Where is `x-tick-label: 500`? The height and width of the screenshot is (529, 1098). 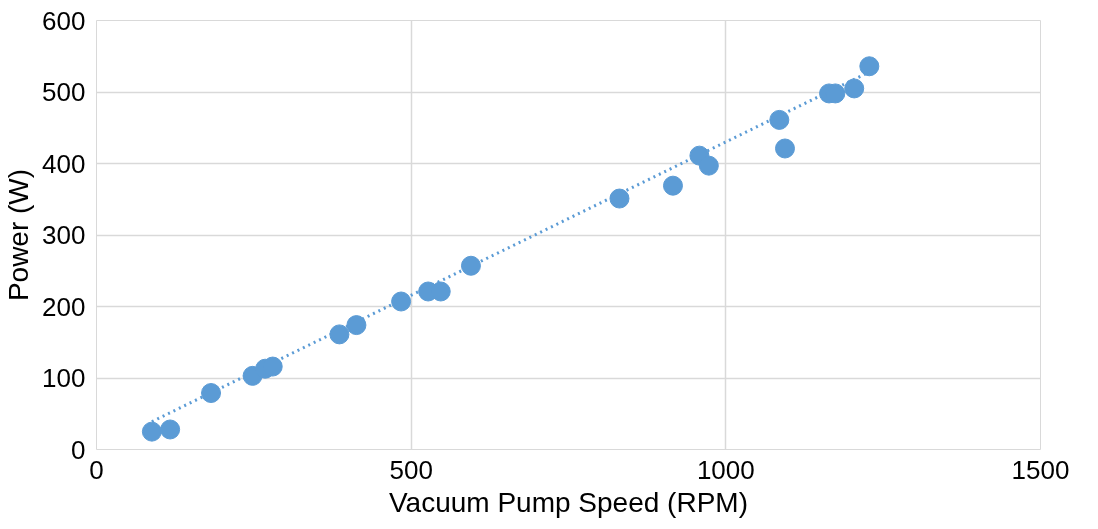 x-tick-label: 500 is located at coordinates (411, 469).